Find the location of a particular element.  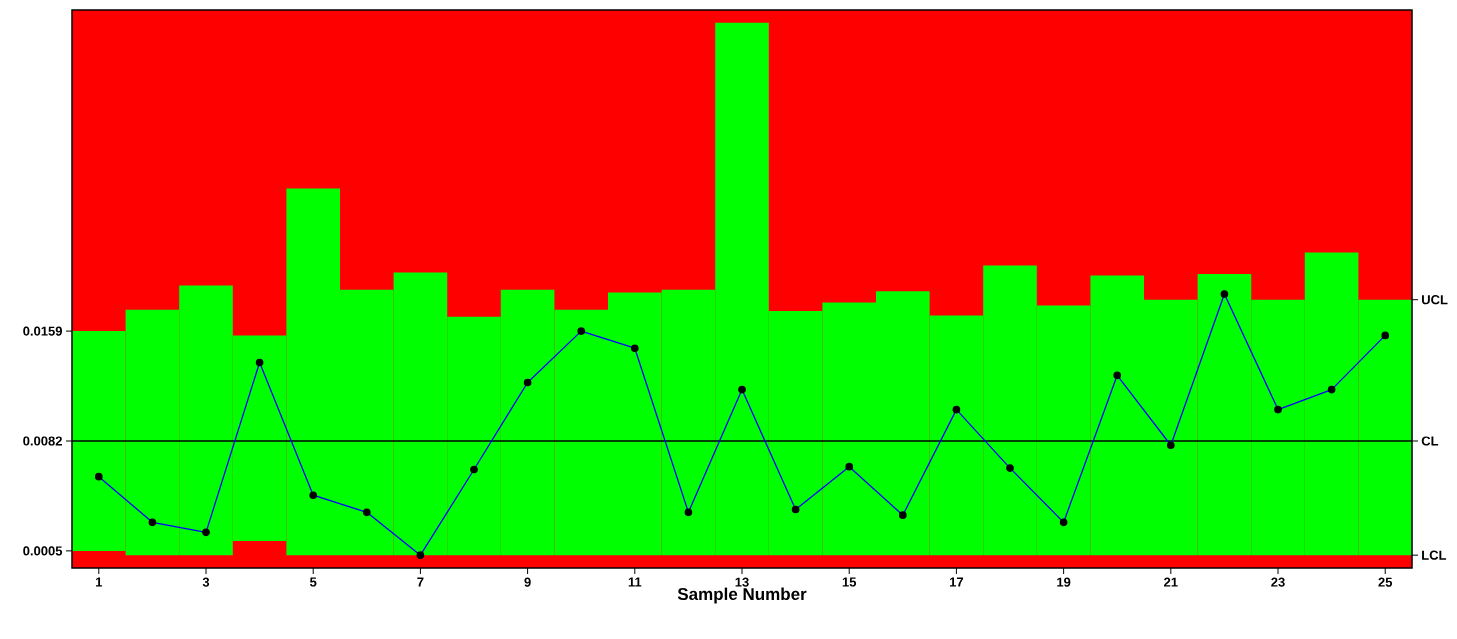

x-tick-label: 7 is located at coordinates (420, 582).